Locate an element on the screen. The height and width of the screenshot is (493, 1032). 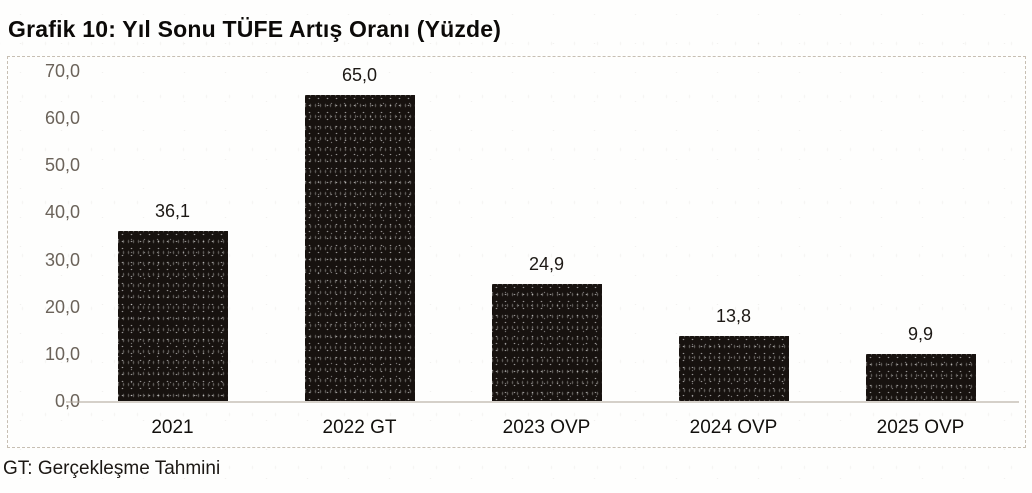
y-axis-tick-label: 60,0 is located at coordinates (62, 118).